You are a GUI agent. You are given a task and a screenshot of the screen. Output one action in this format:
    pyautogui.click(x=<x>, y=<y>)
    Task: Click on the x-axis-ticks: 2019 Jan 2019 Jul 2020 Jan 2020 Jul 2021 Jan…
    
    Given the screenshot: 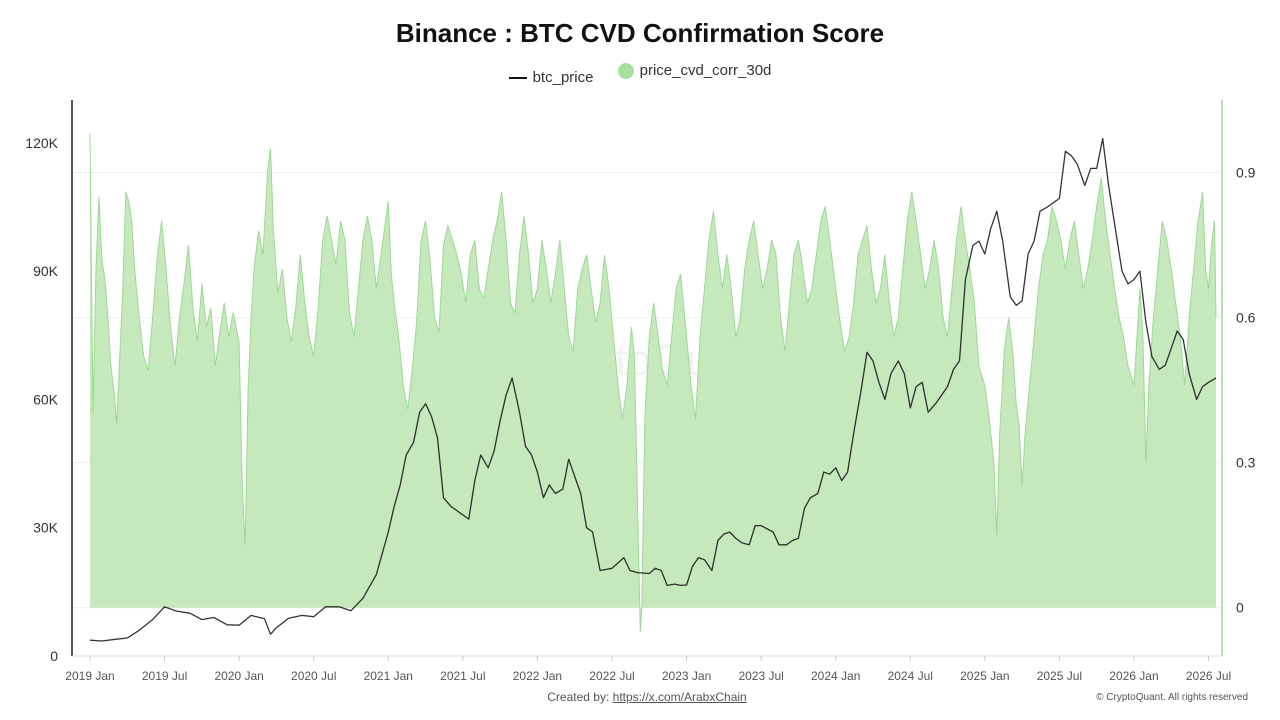 What is the action you would take?
    pyautogui.click(x=648, y=669)
    